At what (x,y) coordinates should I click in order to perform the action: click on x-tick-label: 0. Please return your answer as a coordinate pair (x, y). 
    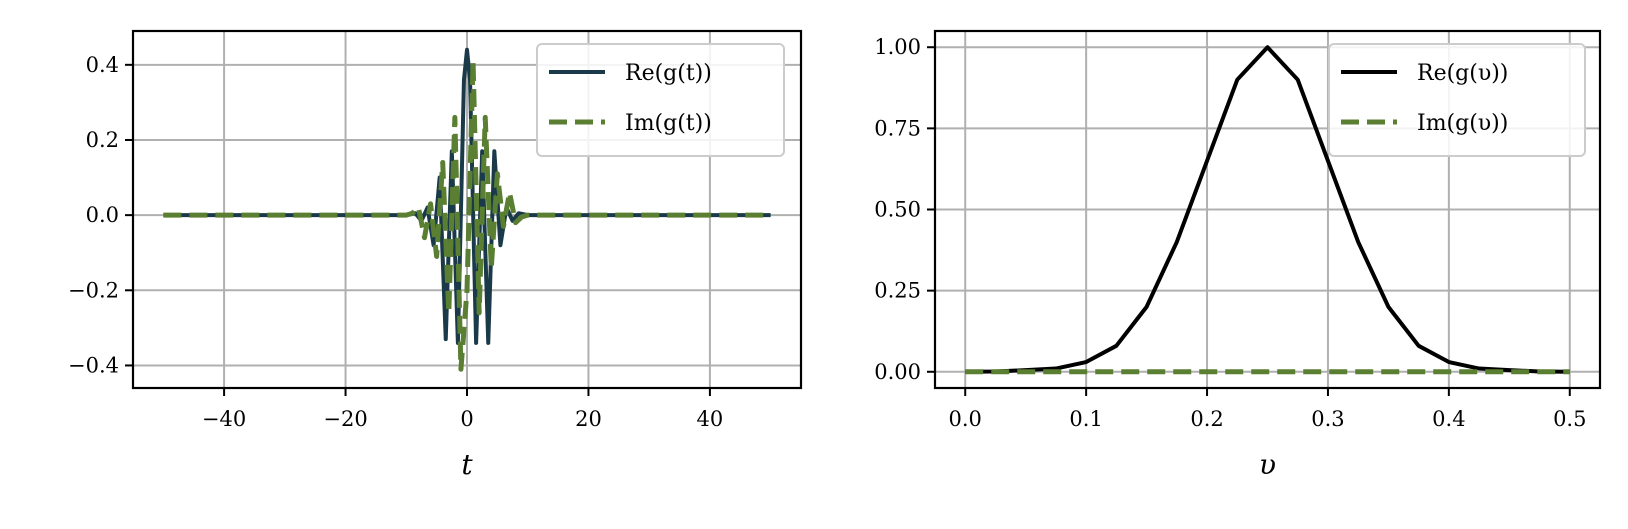
    Looking at the image, I should click on (466, 419).